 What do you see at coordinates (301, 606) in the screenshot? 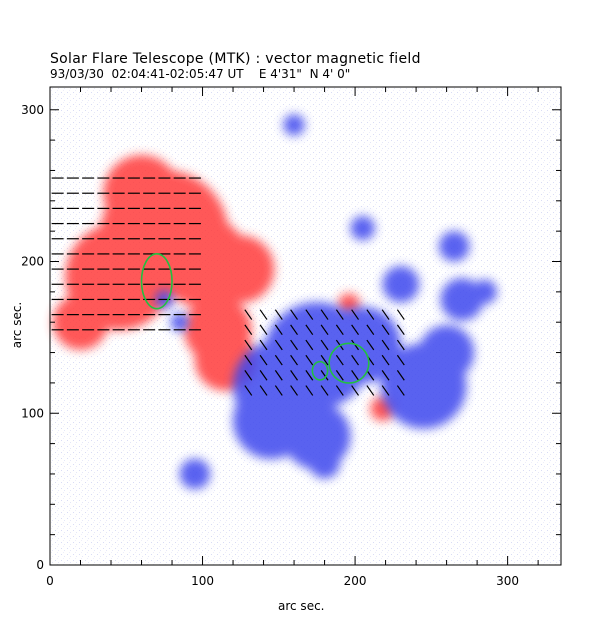
I see `x-axis-label: arc sec.` at bounding box center [301, 606].